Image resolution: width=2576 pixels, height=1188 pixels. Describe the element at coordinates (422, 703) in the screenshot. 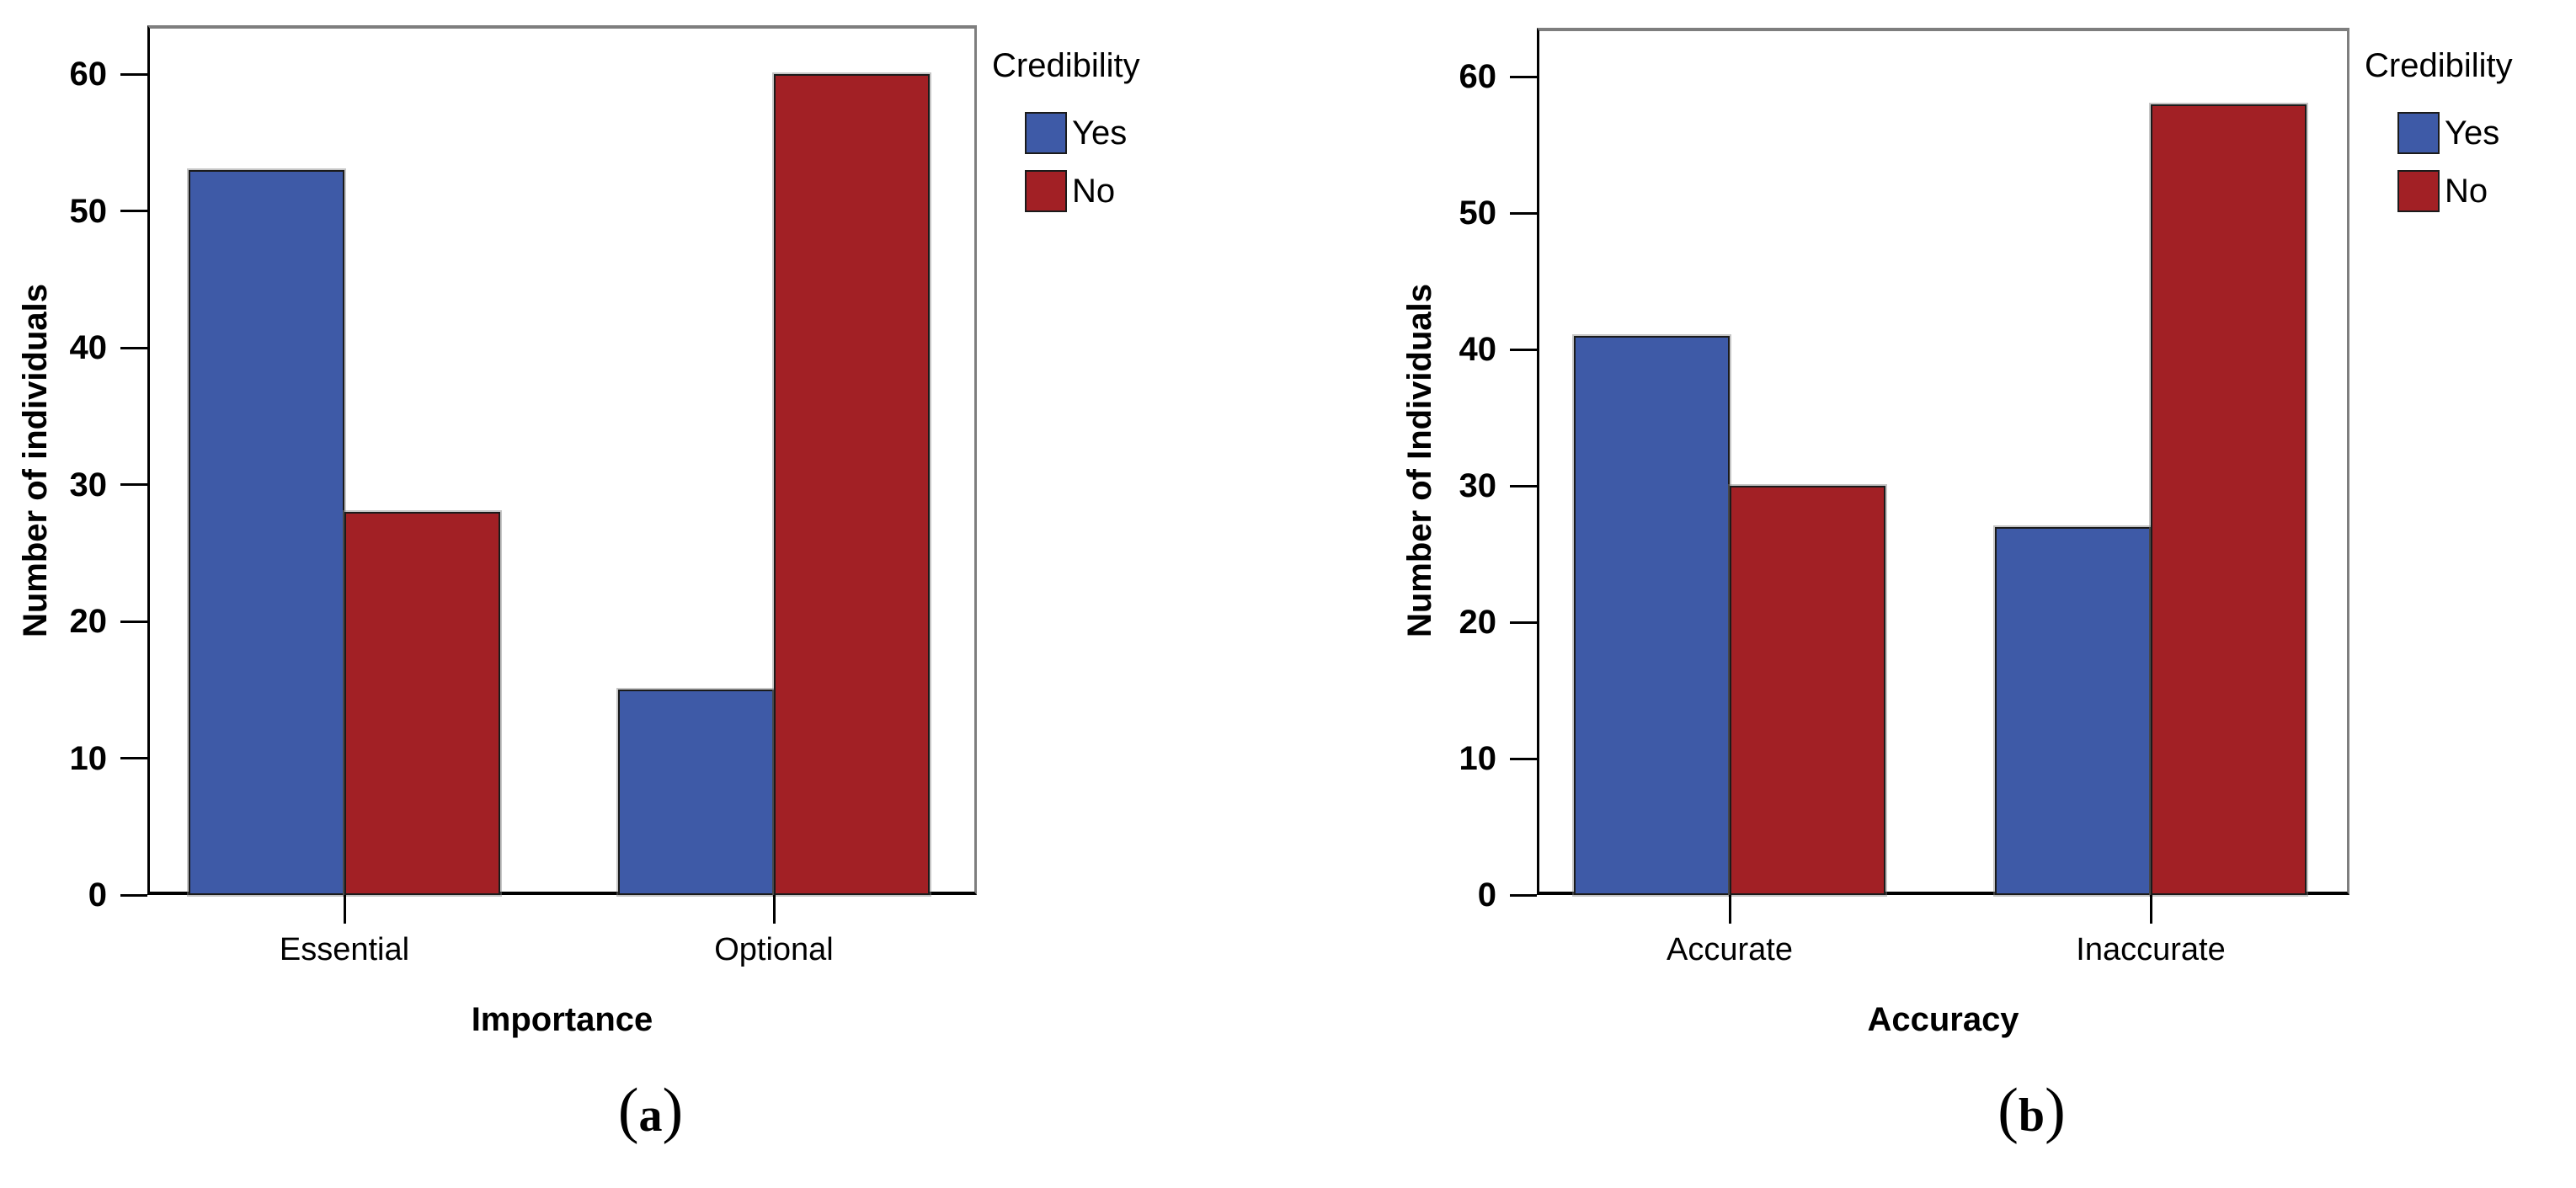

I see `bar-no-essential` at that location.